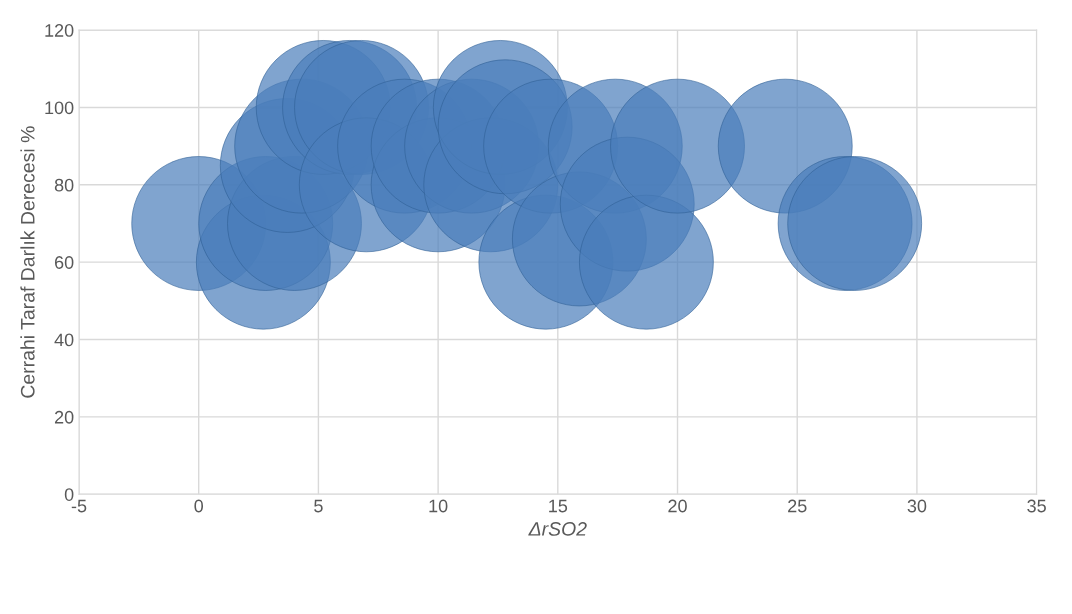  Describe the element at coordinates (64, 185) in the screenshot. I see `y-tick-label: 80` at that location.